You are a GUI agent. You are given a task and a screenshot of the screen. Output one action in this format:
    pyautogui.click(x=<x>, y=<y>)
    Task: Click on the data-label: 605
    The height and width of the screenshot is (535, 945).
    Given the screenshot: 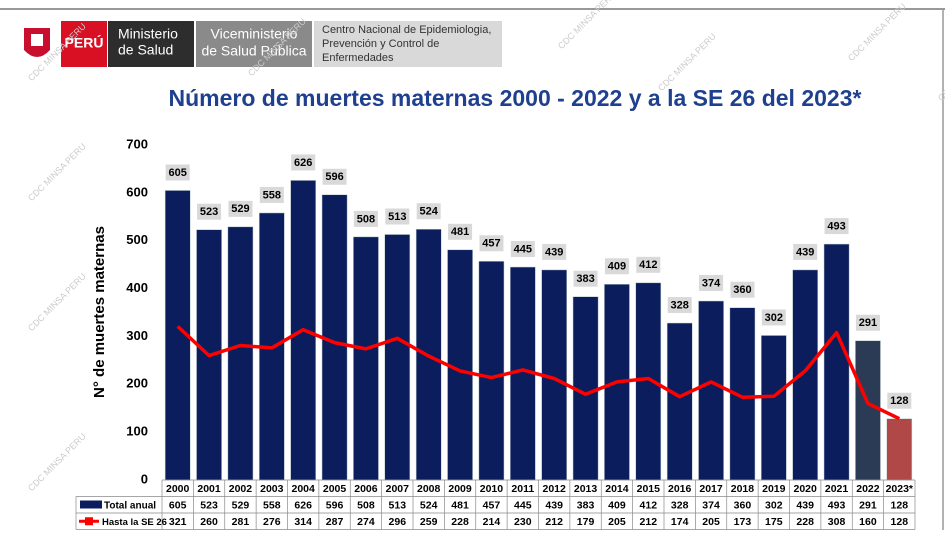 What is the action you would take?
    pyautogui.click(x=178, y=173)
    